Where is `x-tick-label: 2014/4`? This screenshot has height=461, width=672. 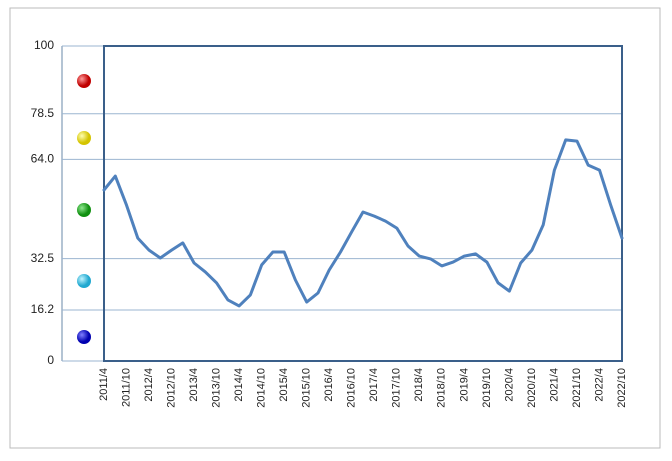 x-tick-label: 2014/4 is located at coordinates (239, 385).